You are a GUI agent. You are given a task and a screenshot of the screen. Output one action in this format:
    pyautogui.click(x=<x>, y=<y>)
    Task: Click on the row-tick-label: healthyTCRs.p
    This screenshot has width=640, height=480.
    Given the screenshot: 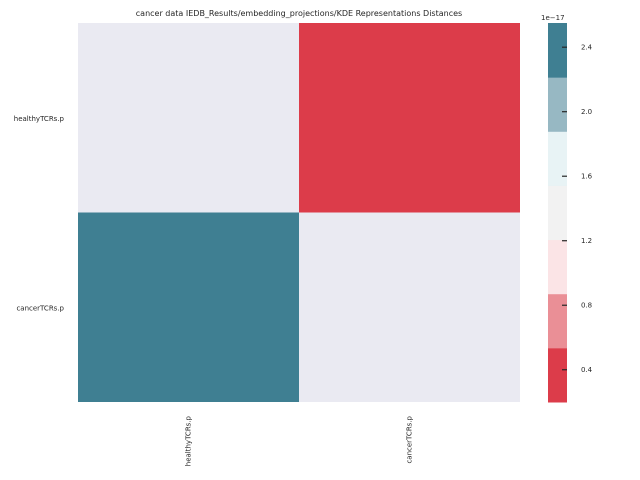 What is the action you would take?
    pyautogui.click(x=39, y=119)
    